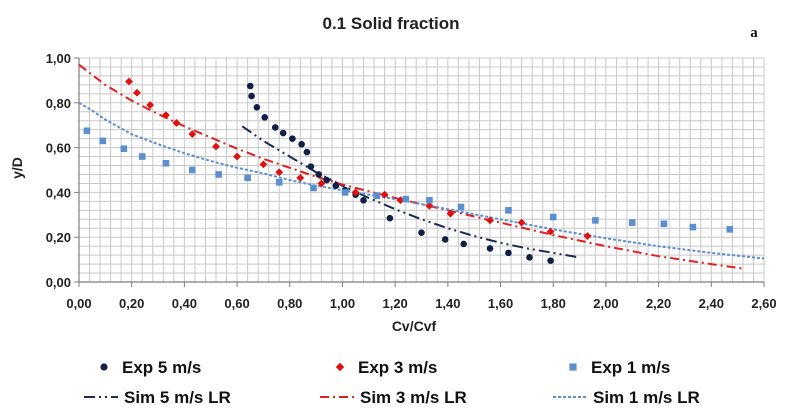 This screenshot has width=792, height=419. What do you see at coordinates (58, 58) in the screenshot?
I see `y-tick-label: 1,00` at bounding box center [58, 58].